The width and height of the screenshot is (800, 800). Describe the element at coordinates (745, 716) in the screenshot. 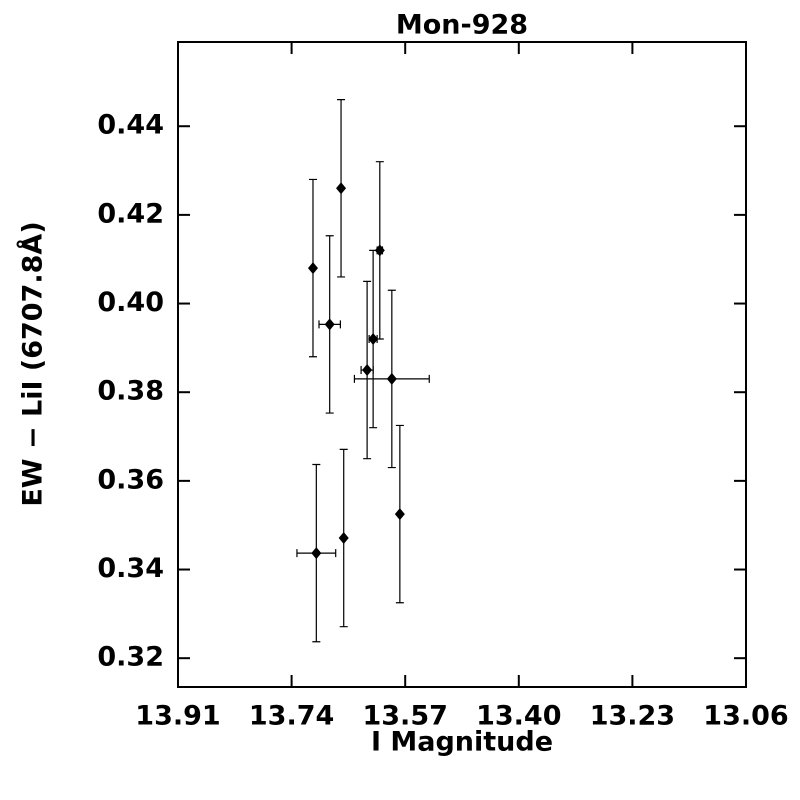

I see `x-tick-label: 13.06` at that location.